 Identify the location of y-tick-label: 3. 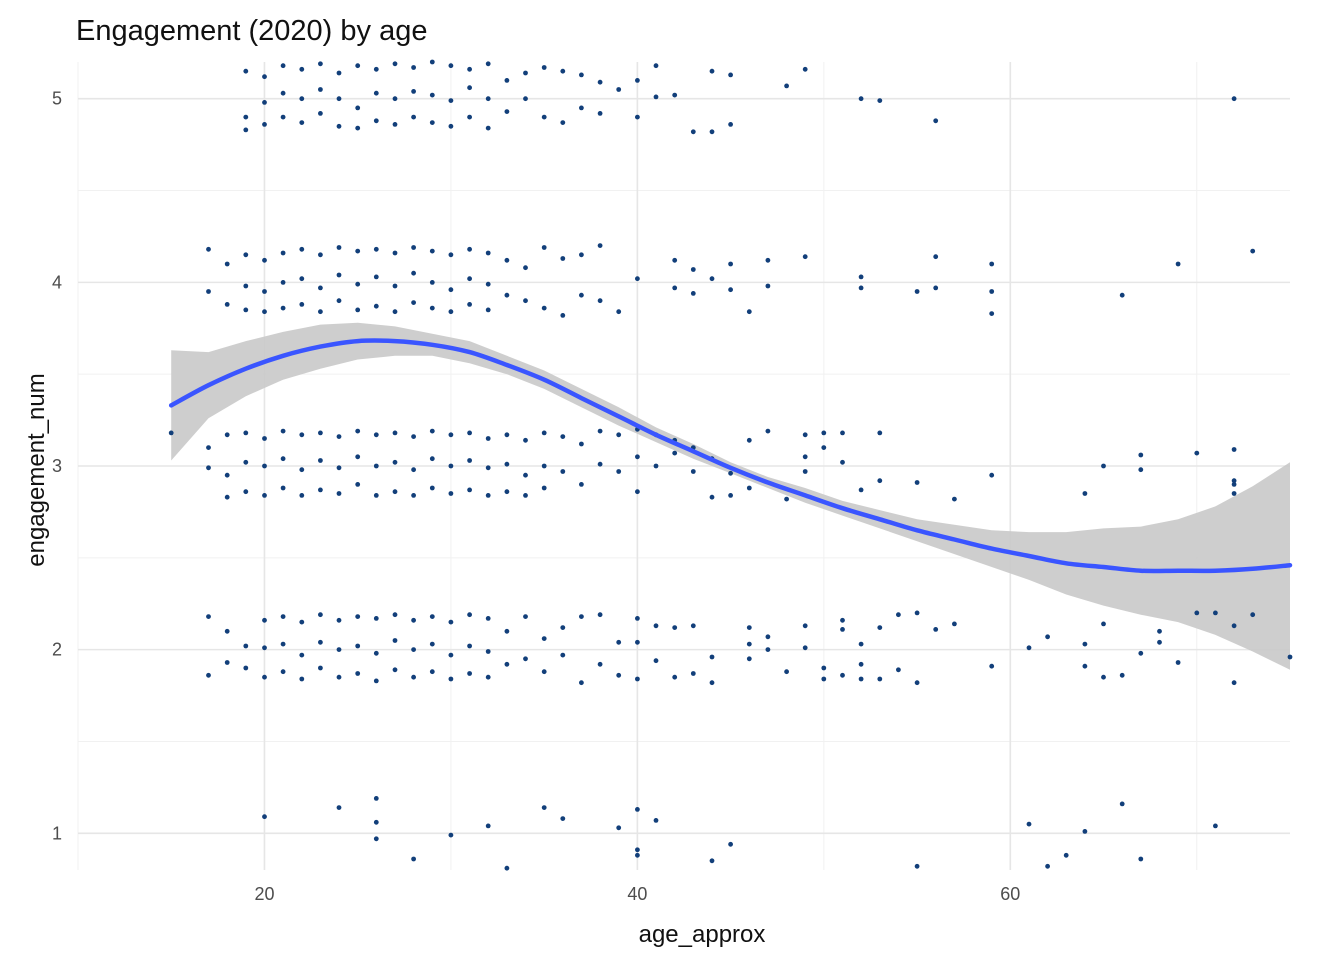
(57, 466).